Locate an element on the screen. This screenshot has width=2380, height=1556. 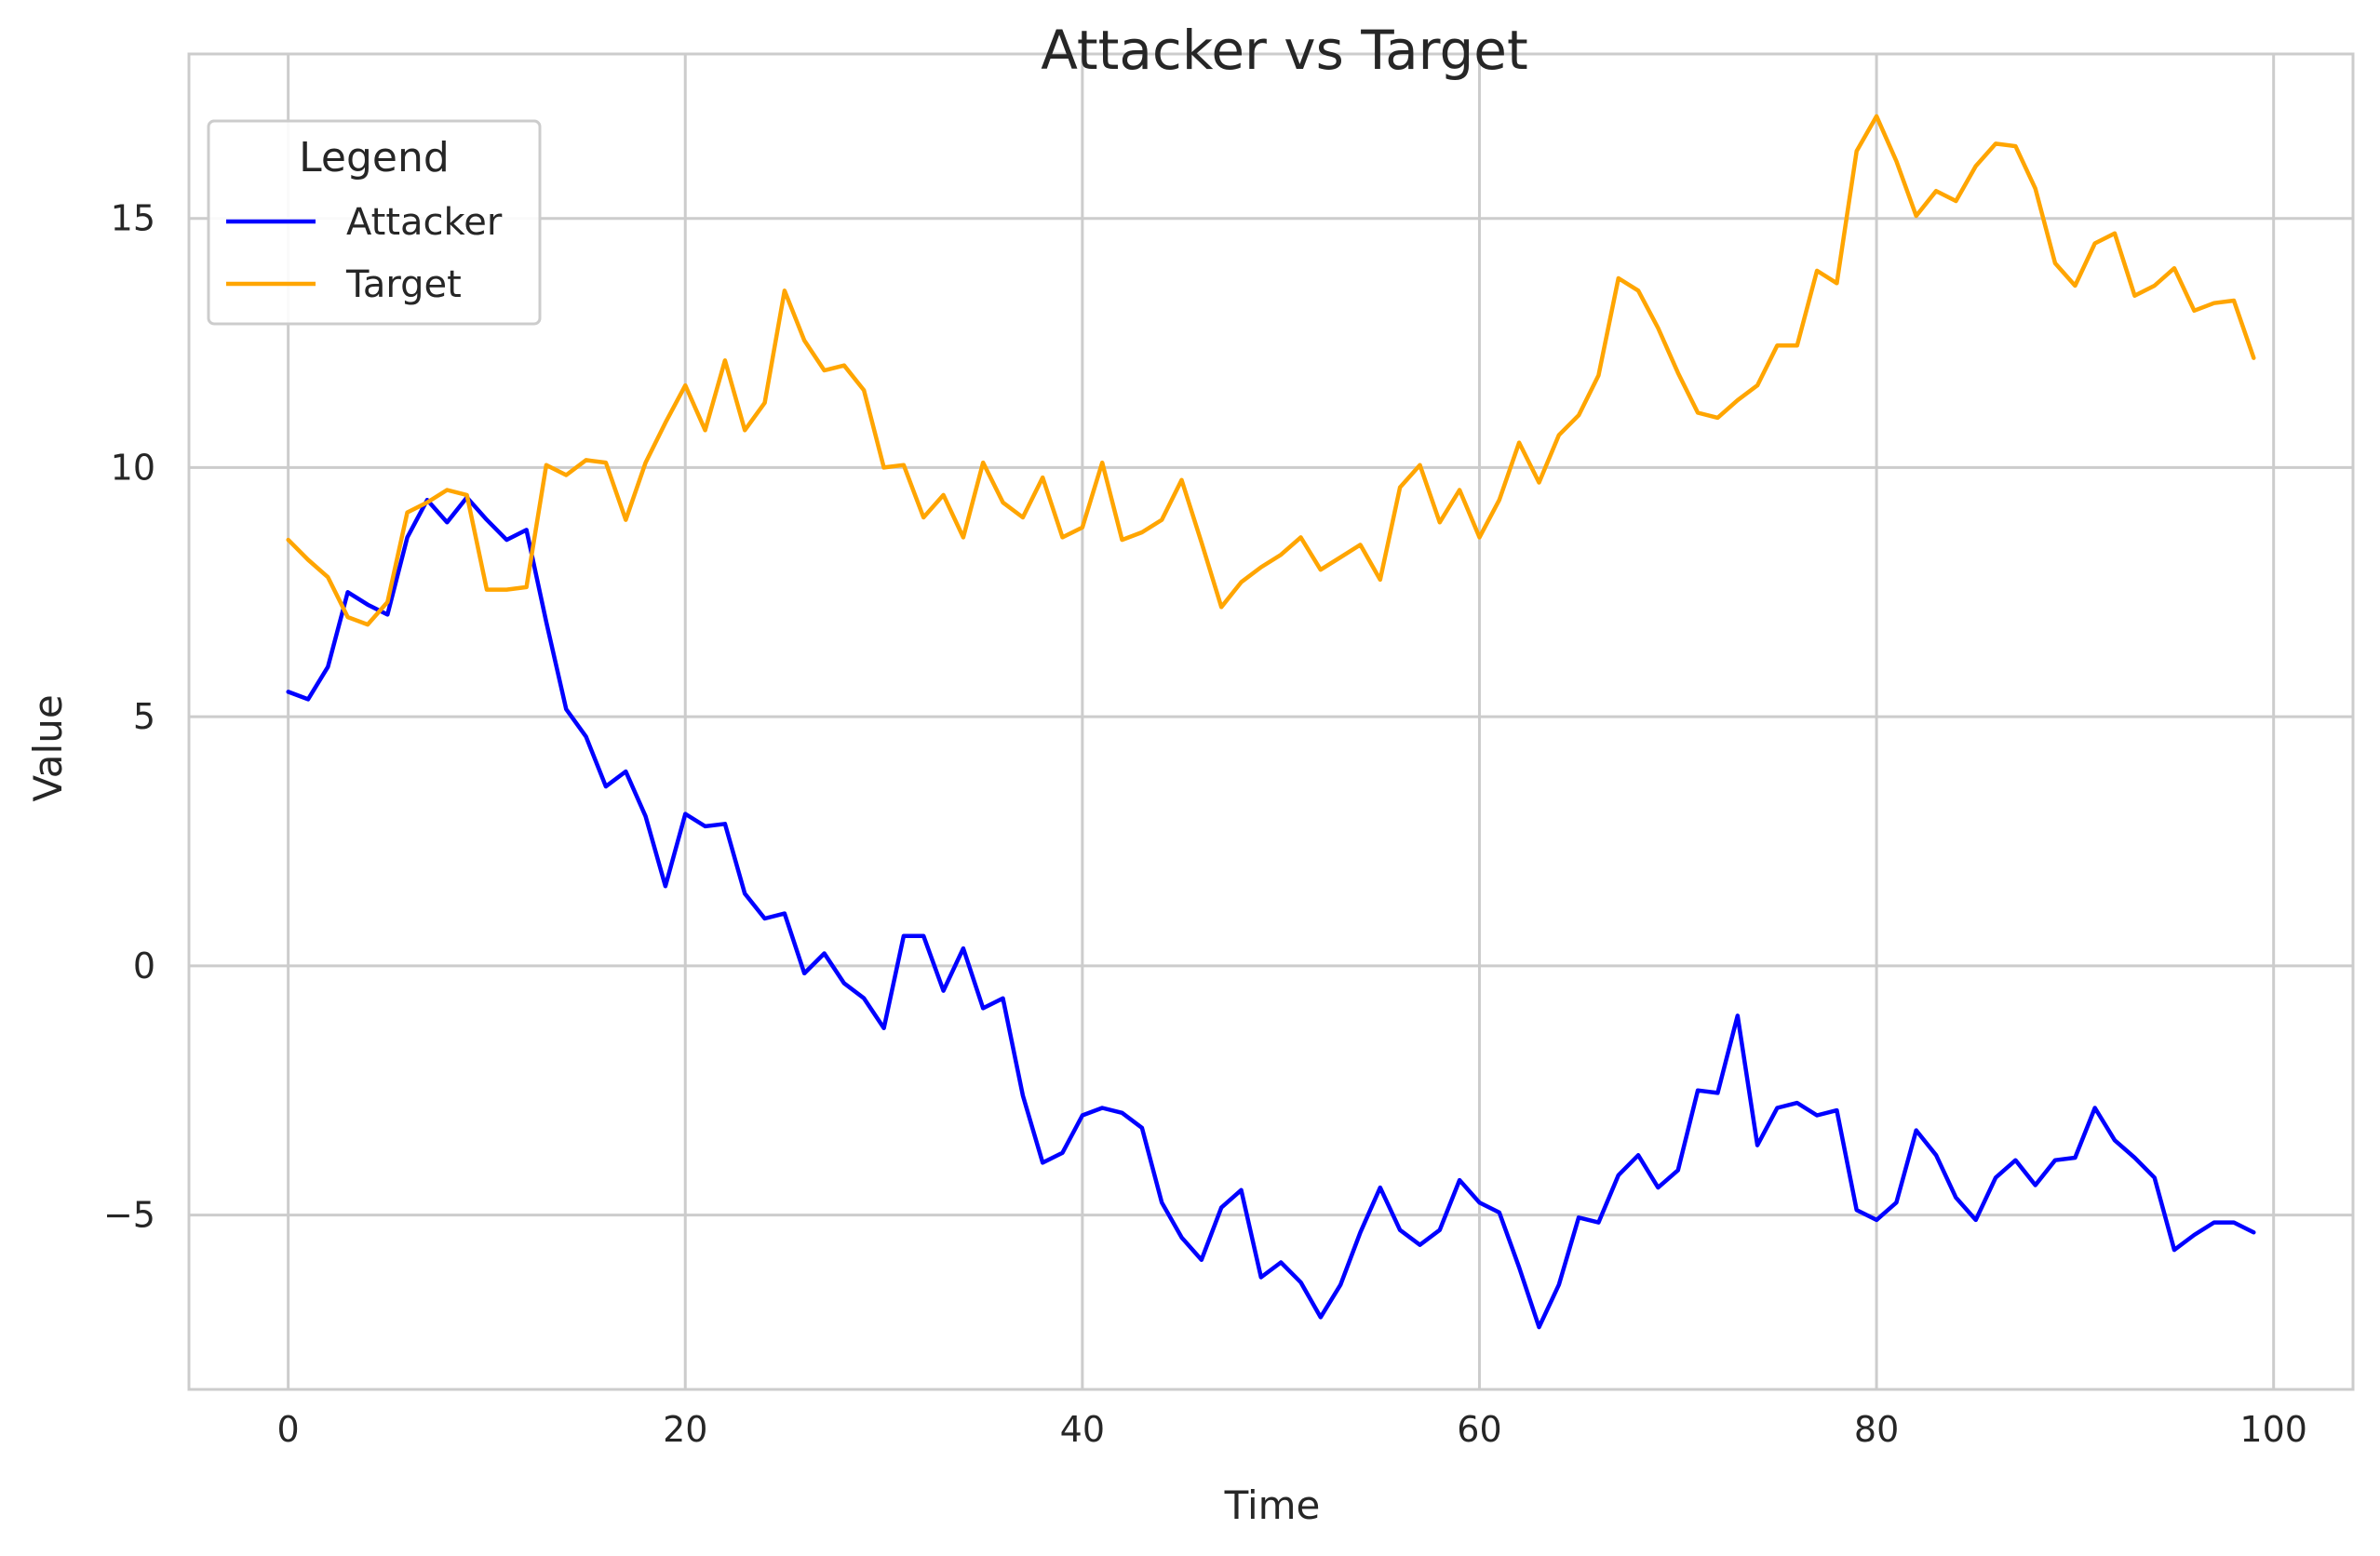
chart-title: Attacker vs Target is located at coordinates (1284, 50).